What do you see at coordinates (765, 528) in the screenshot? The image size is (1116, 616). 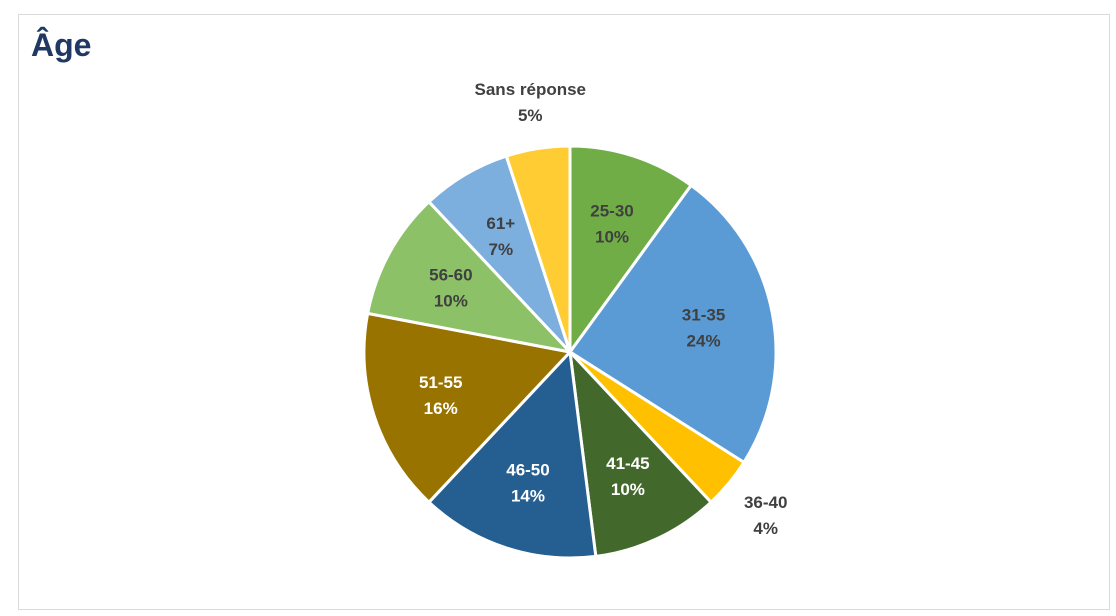 I see `slice-percent-label: 4%` at bounding box center [765, 528].